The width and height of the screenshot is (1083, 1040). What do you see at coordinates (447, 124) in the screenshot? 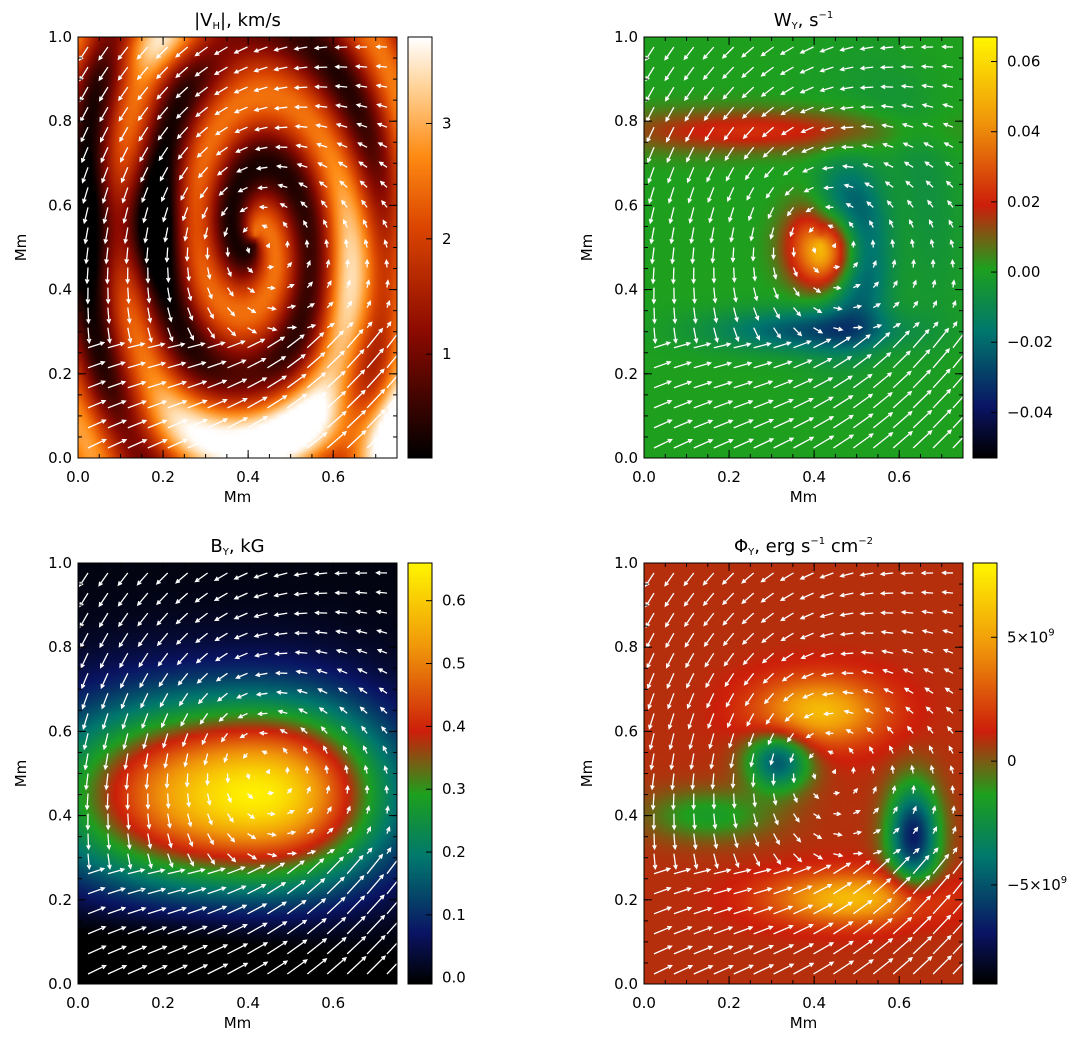
I see `colorbar-tick-label: 3` at bounding box center [447, 124].